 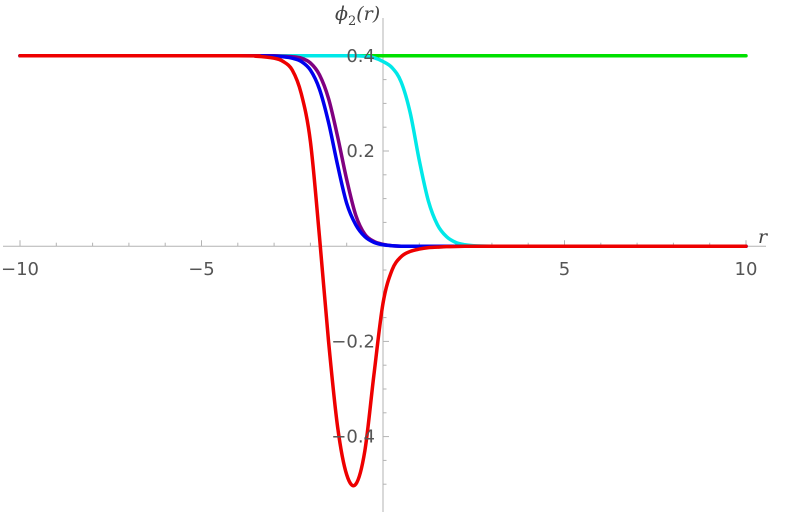 I want to click on y-tick-label: 0.4, so click(x=360, y=56).